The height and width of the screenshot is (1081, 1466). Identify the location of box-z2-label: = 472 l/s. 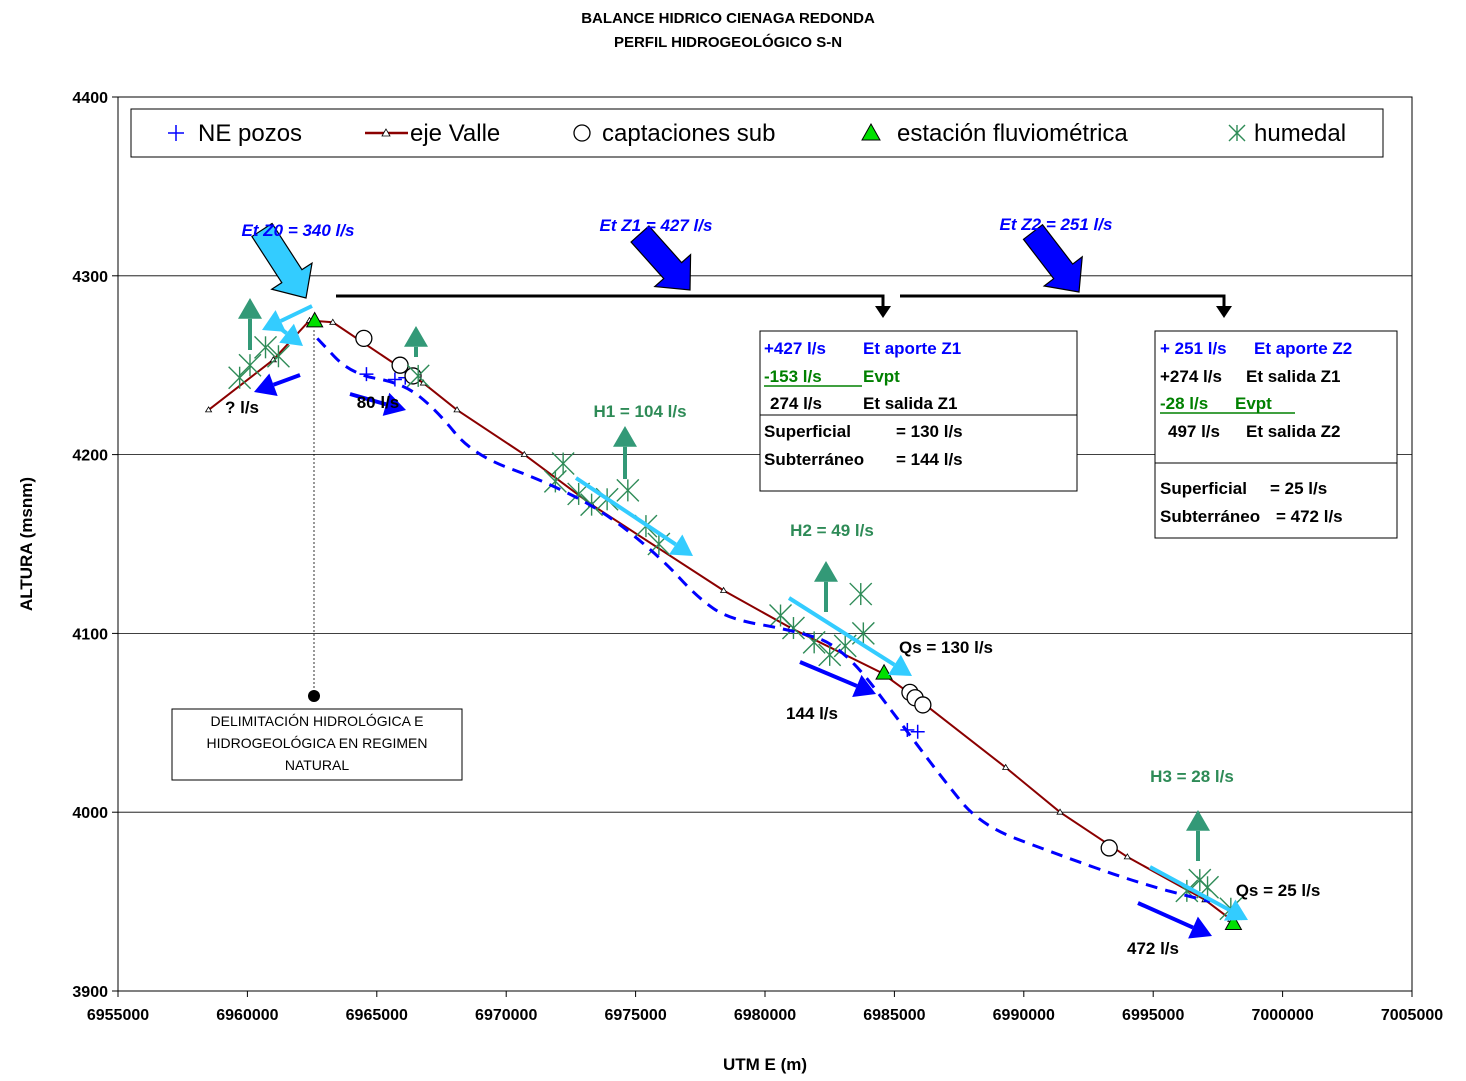
(1309, 516).